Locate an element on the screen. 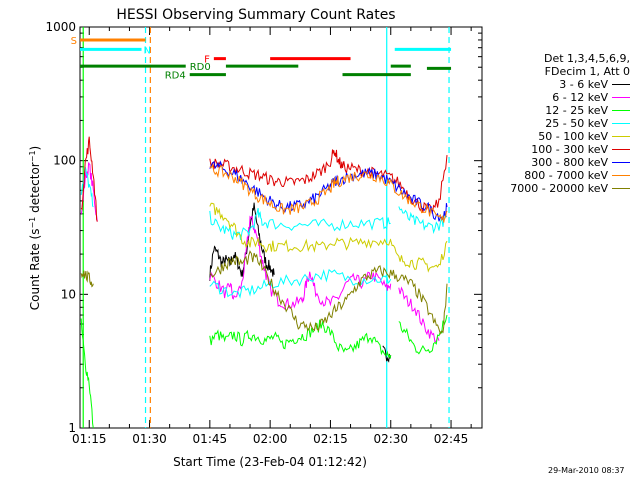  y-tick-label: 100 is located at coordinates (64, 161).